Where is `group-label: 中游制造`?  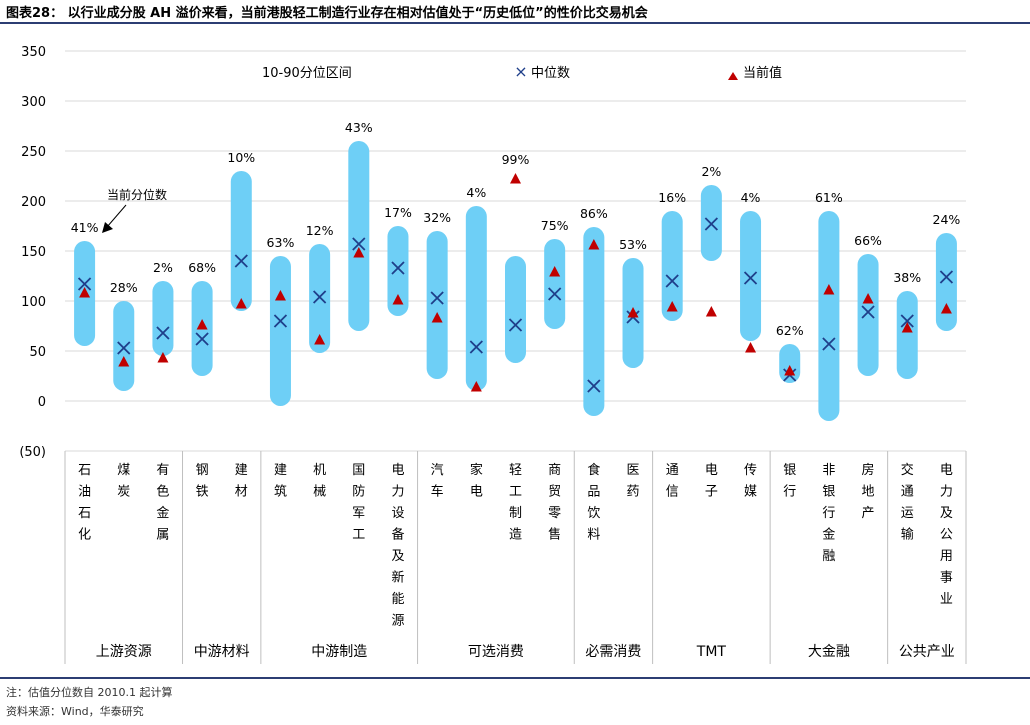 group-label: 中游制造 is located at coordinates (339, 652).